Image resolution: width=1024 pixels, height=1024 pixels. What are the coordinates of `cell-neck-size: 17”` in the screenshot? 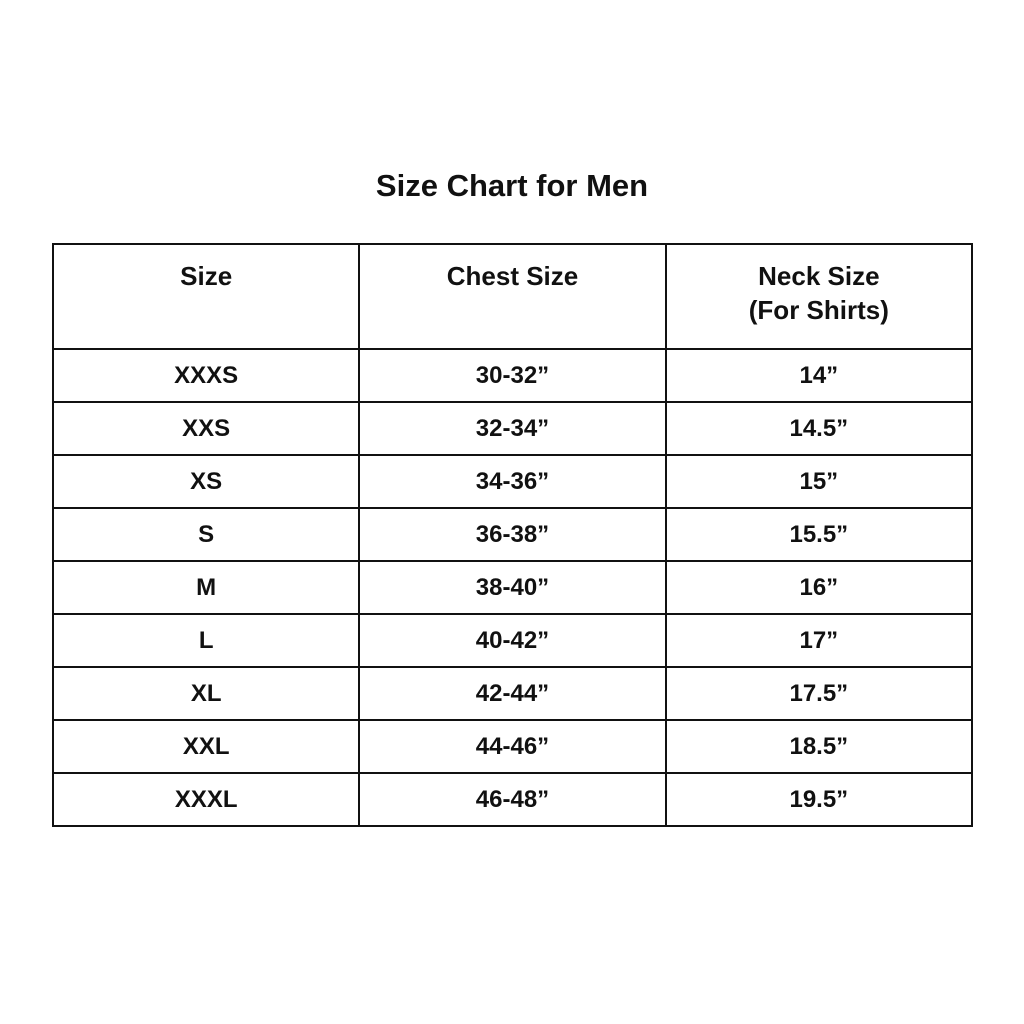 It's located at (819, 640).